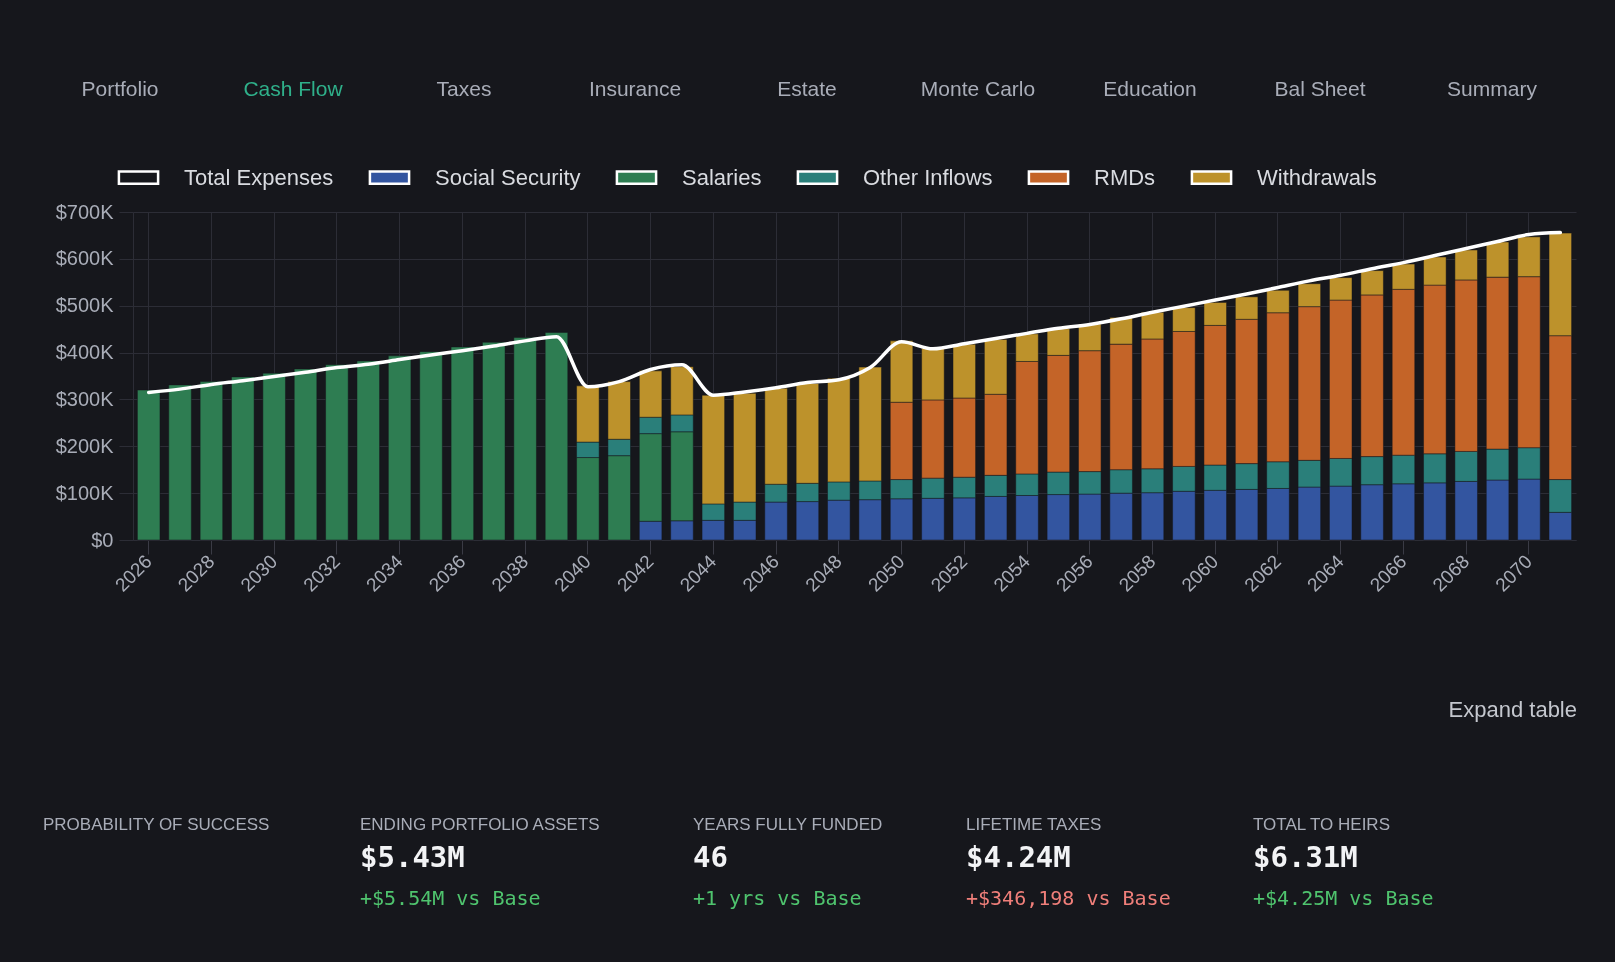  I want to click on text: +1 yrs vs Base, so click(777, 898).